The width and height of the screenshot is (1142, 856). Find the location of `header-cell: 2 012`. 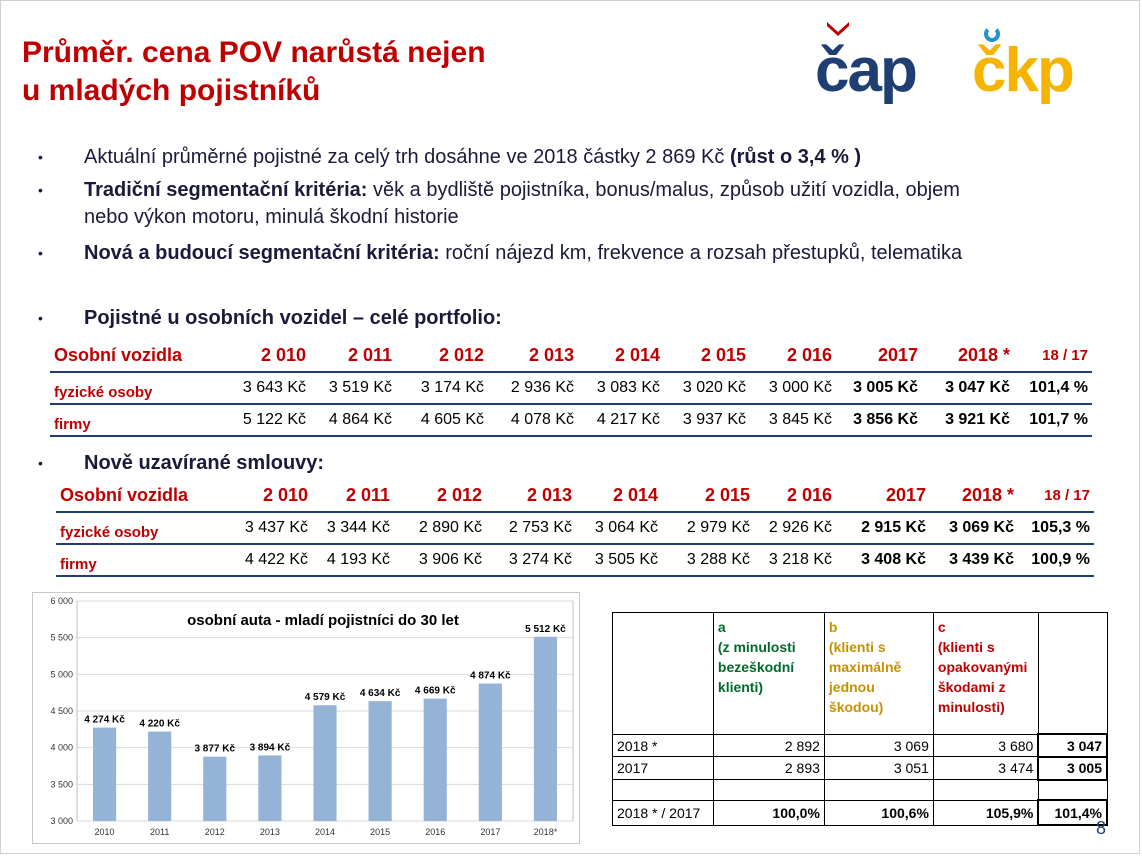

header-cell: 2 012 is located at coordinates (442, 356).